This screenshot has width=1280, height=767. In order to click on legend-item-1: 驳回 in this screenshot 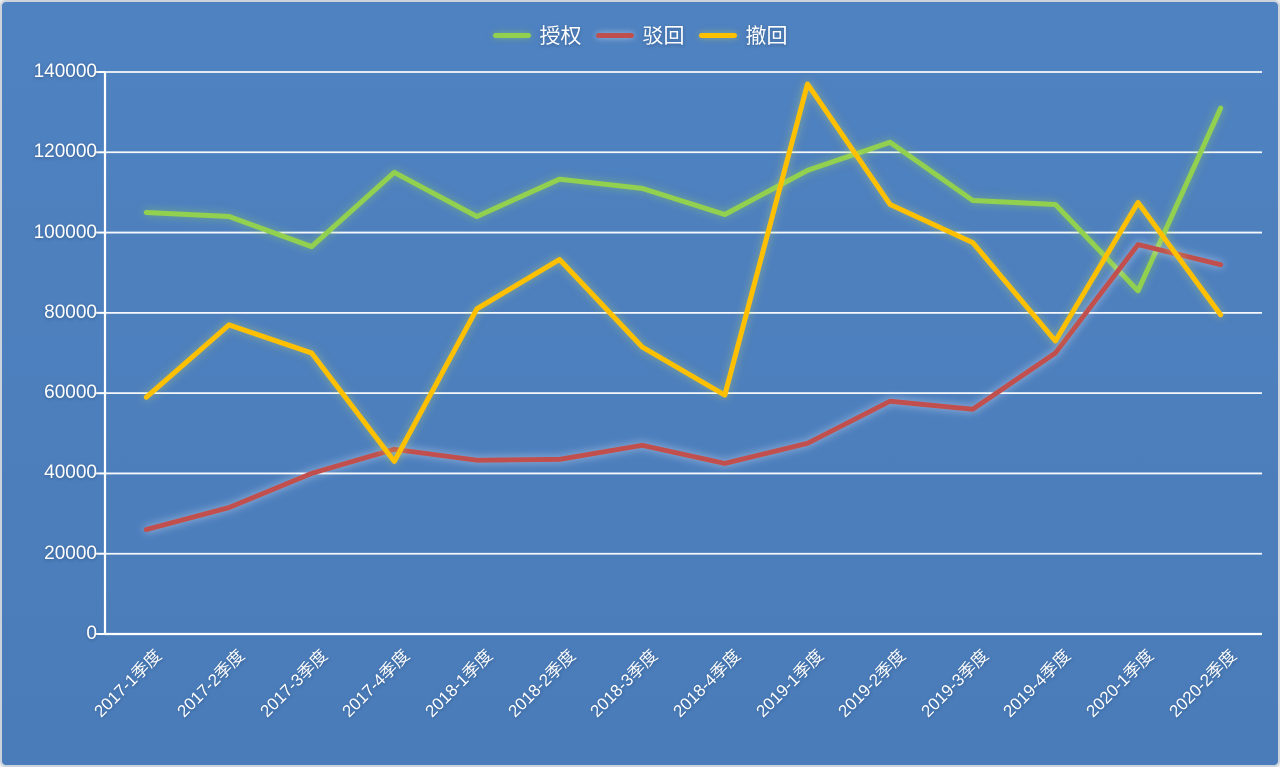, I will do `click(640, 35)`.